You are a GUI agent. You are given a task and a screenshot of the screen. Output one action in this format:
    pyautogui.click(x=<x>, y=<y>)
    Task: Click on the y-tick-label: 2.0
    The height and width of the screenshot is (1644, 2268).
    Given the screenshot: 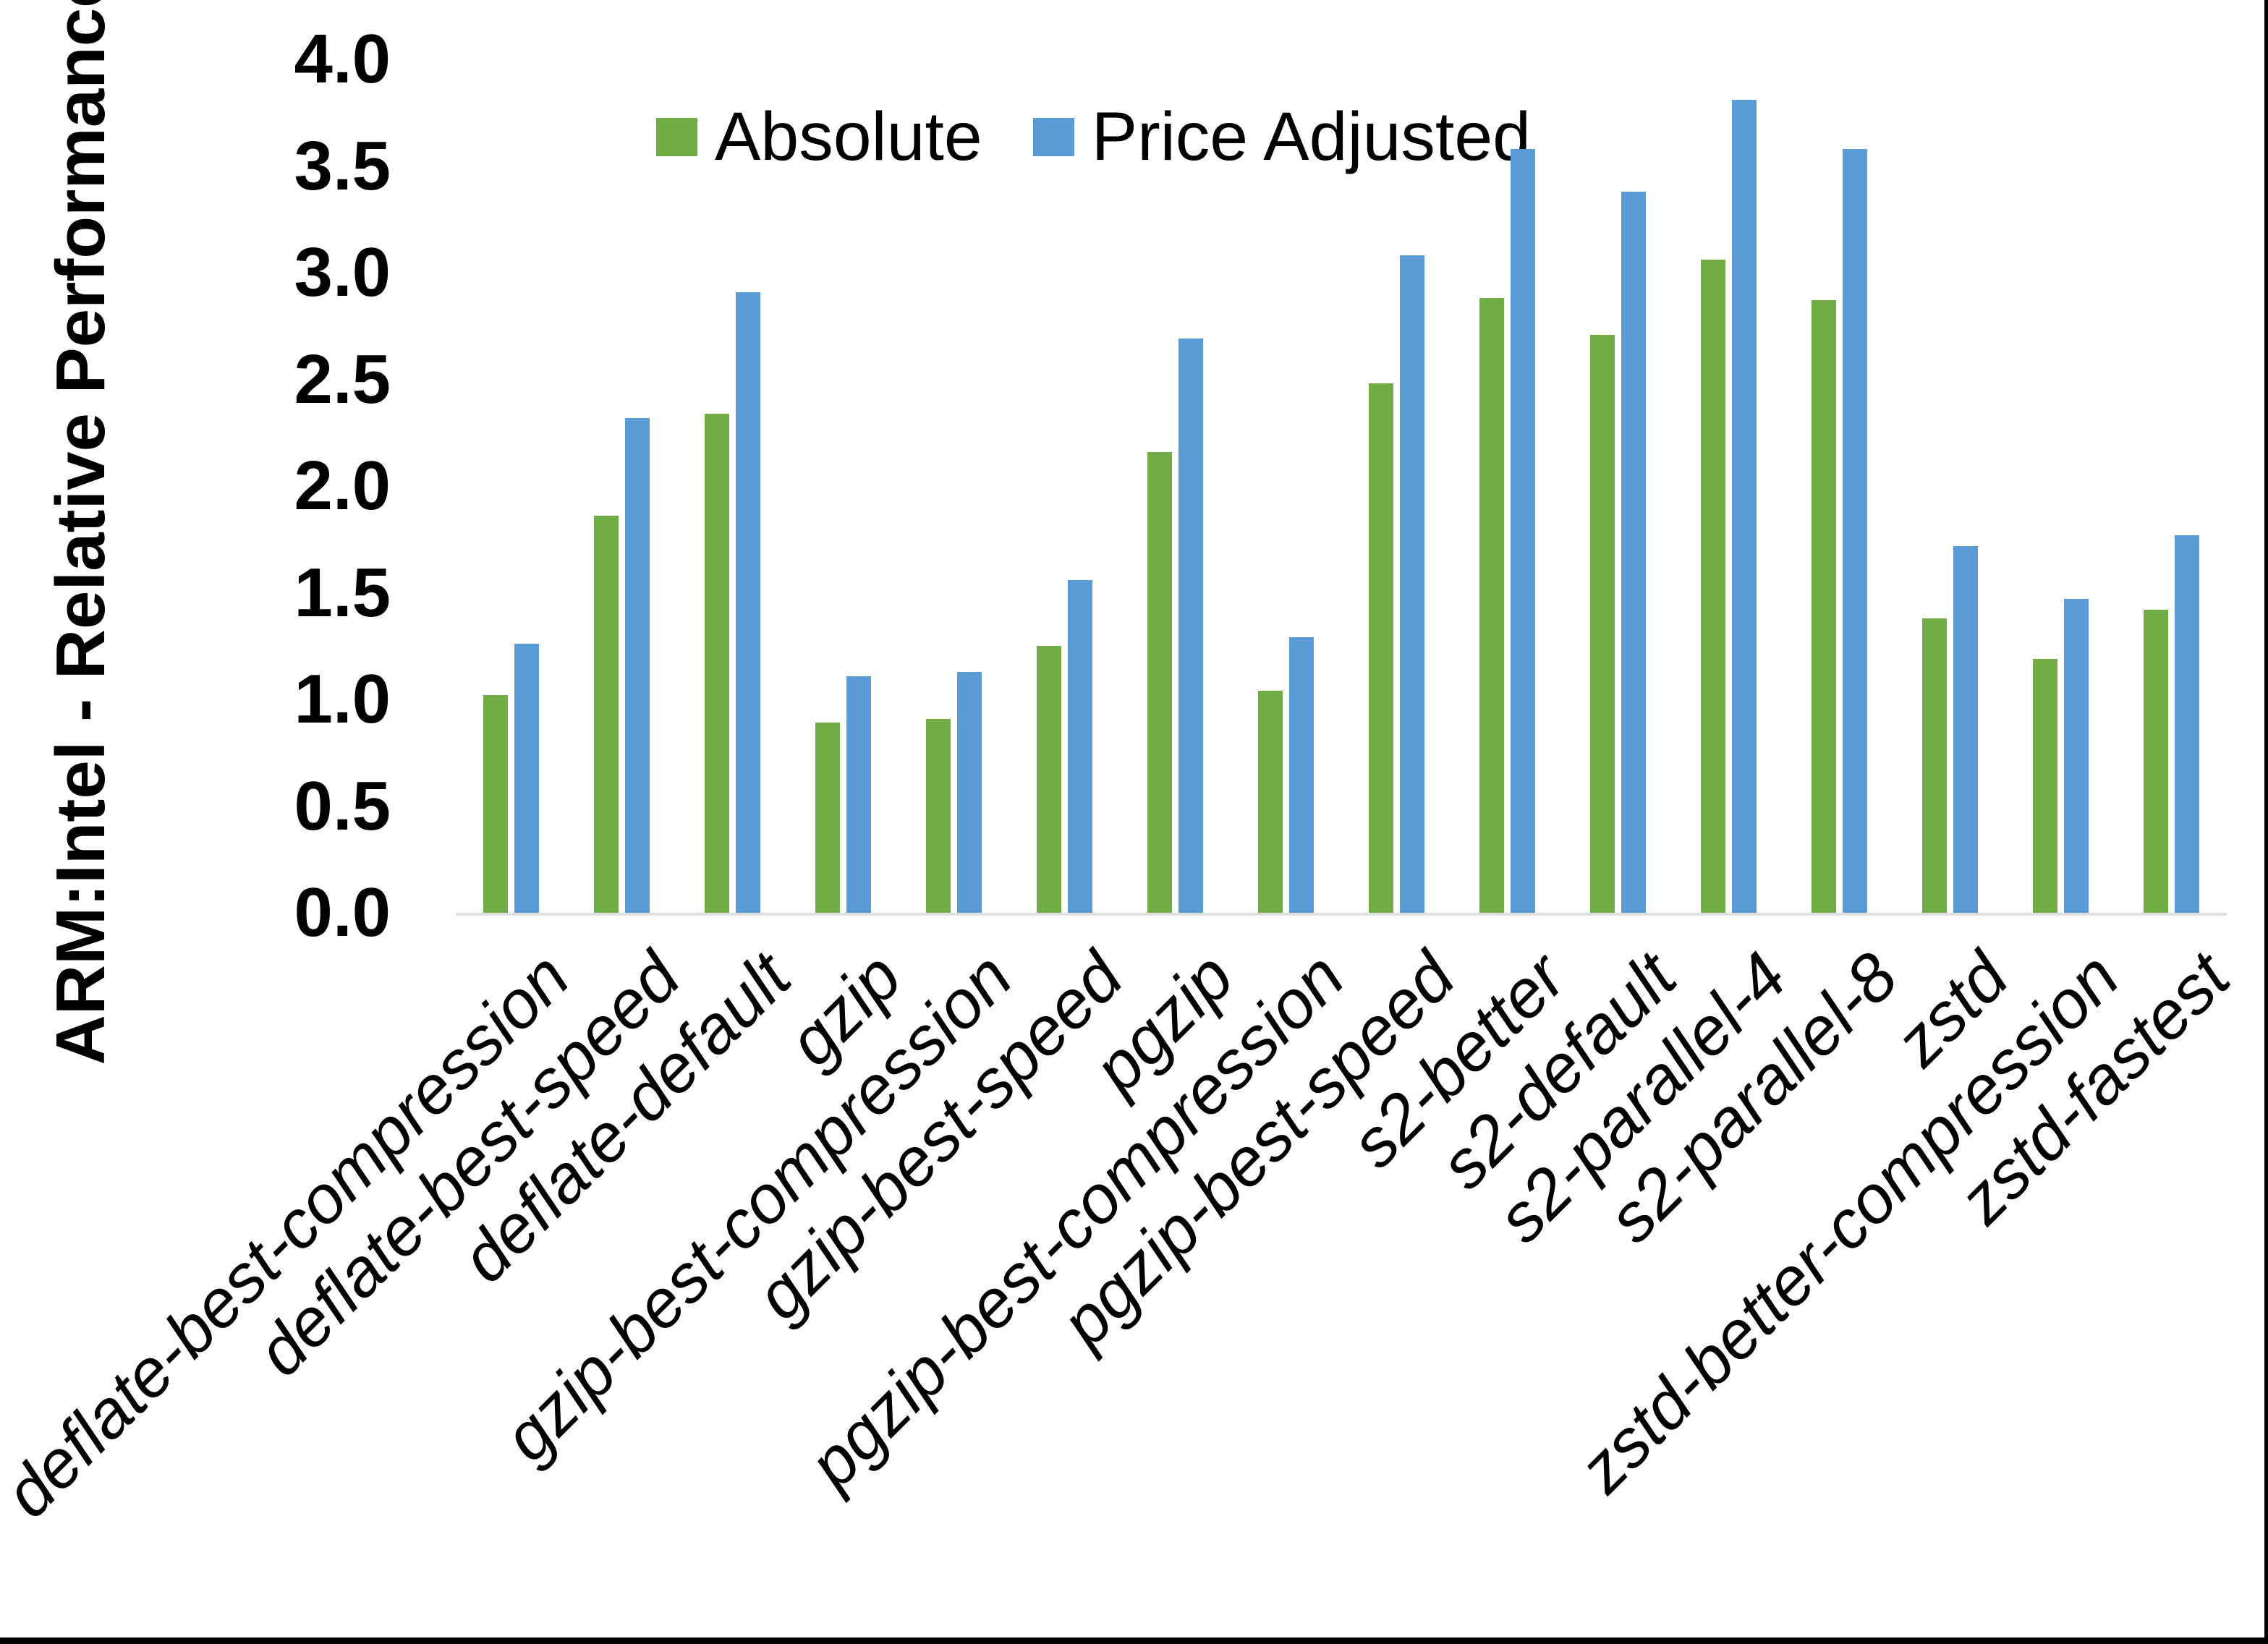 What is the action you would take?
    pyautogui.click(x=342, y=485)
    